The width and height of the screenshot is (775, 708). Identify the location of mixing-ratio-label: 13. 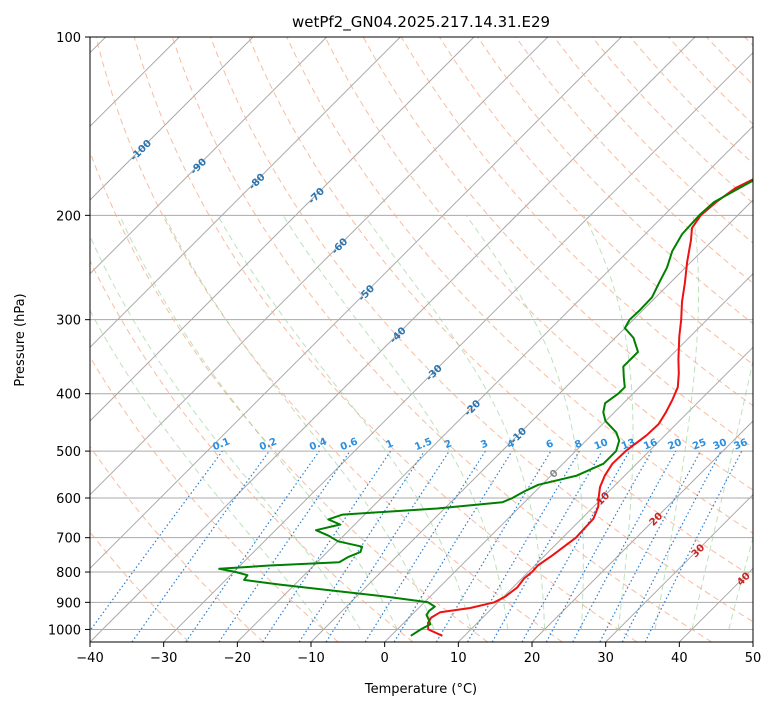
(628, 444).